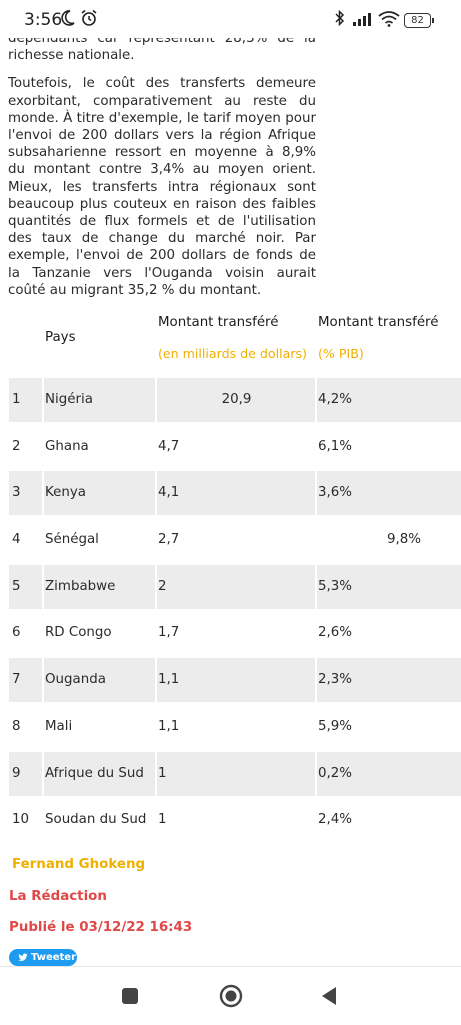 This screenshot has height=1025, width=461. What do you see at coordinates (60, 337) in the screenshot?
I see `header-pays: Pays` at bounding box center [60, 337].